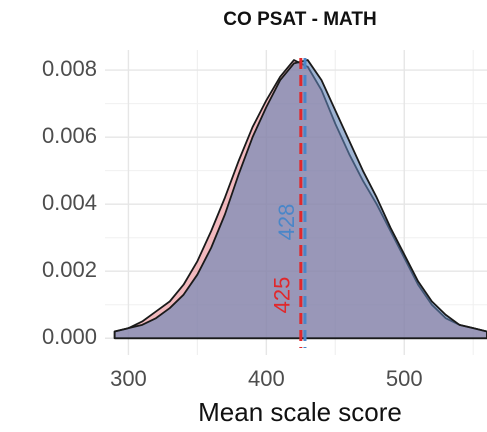  Describe the element at coordinates (266, 378) in the screenshot. I see `x-tick-label: 400` at that location.